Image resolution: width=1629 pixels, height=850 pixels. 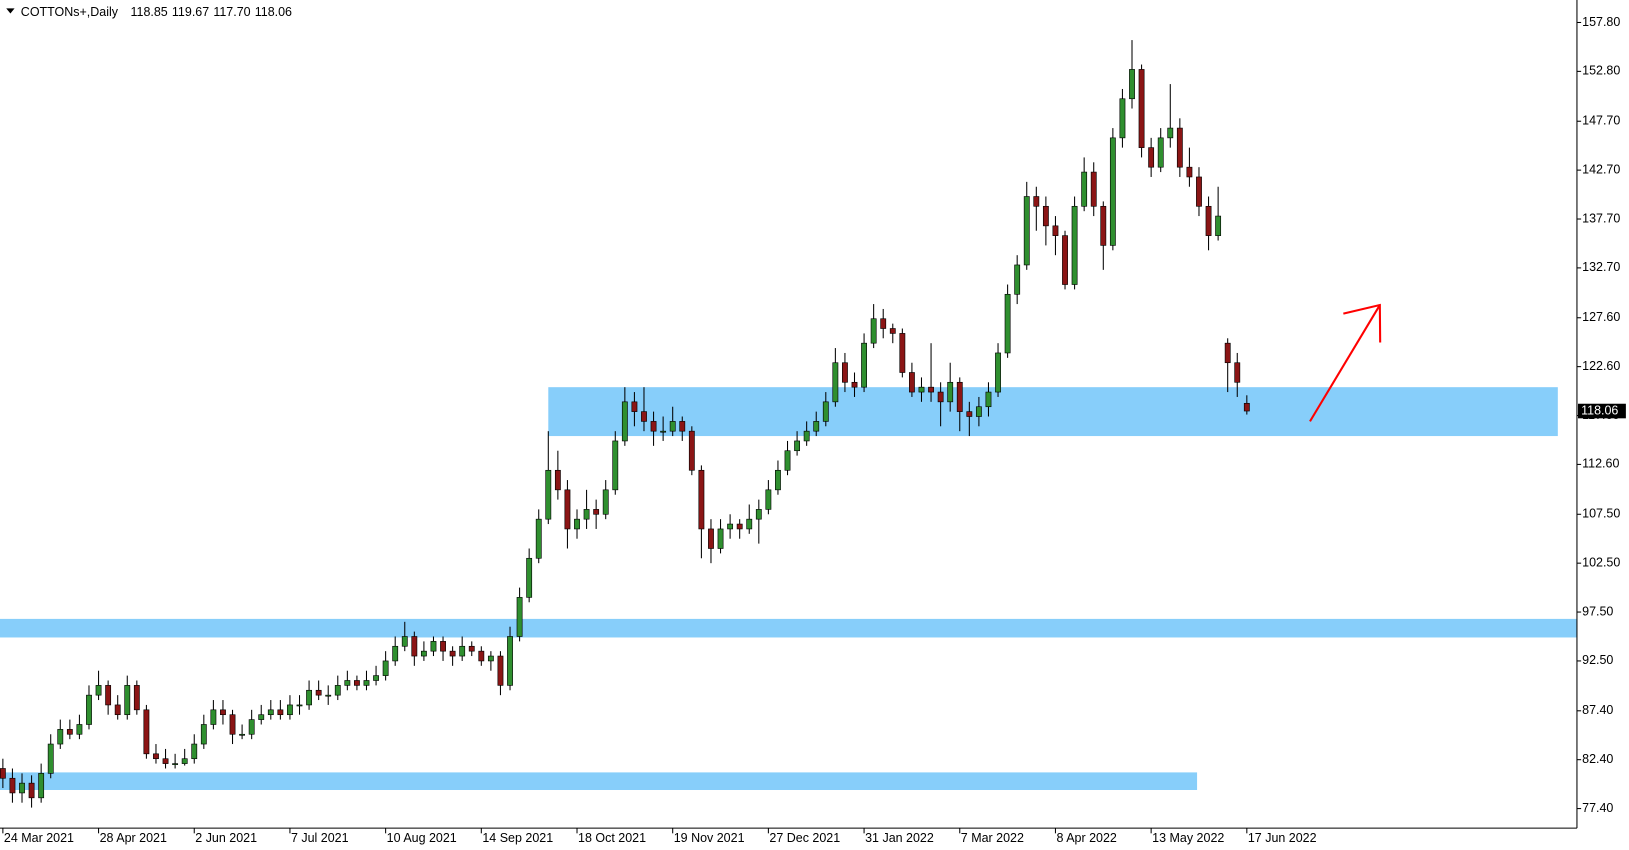 I want to click on y-tick-label: 92.50, so click(x=1597, y=660).